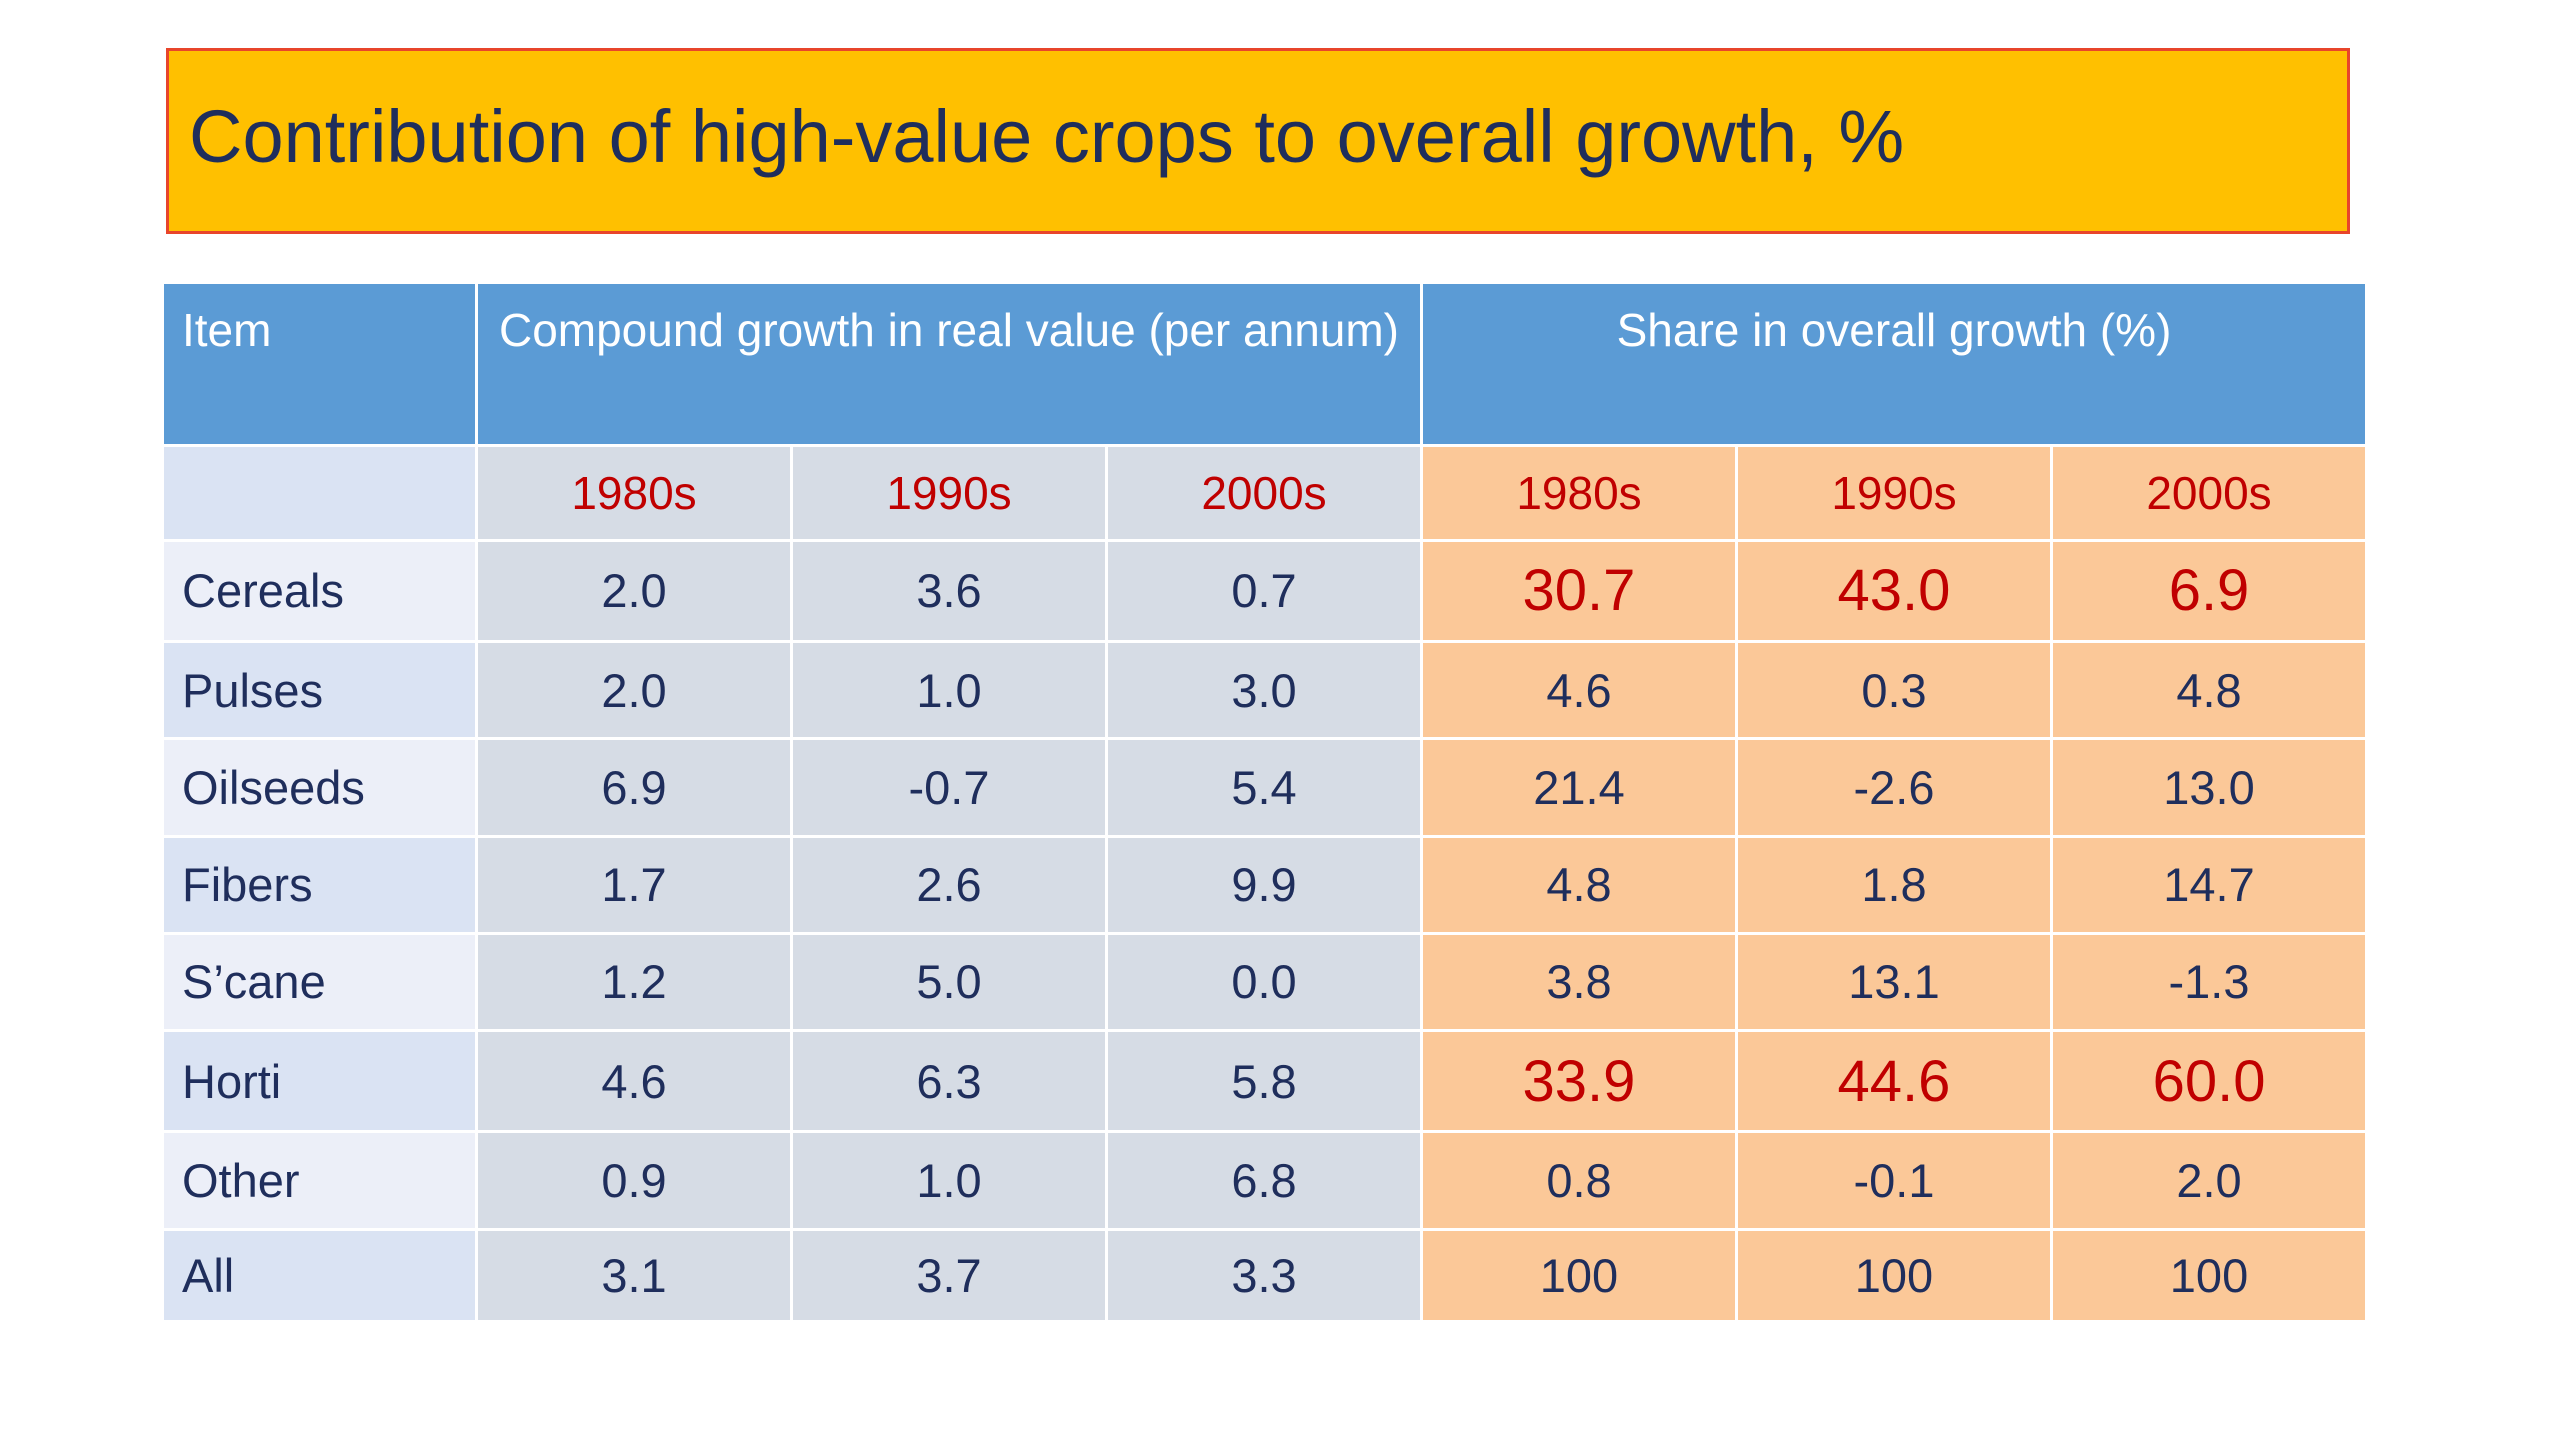  What do you see at coordinates (319, 364) in the screenshot?
I see `item-column-header: Item` at bounding box center [319, 364].